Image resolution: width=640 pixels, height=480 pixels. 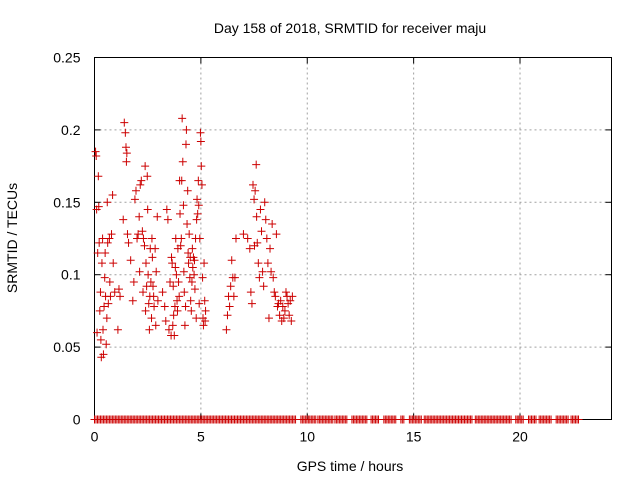 I want to click on y-tick-label: 0.2, so click(x=71, y=130).